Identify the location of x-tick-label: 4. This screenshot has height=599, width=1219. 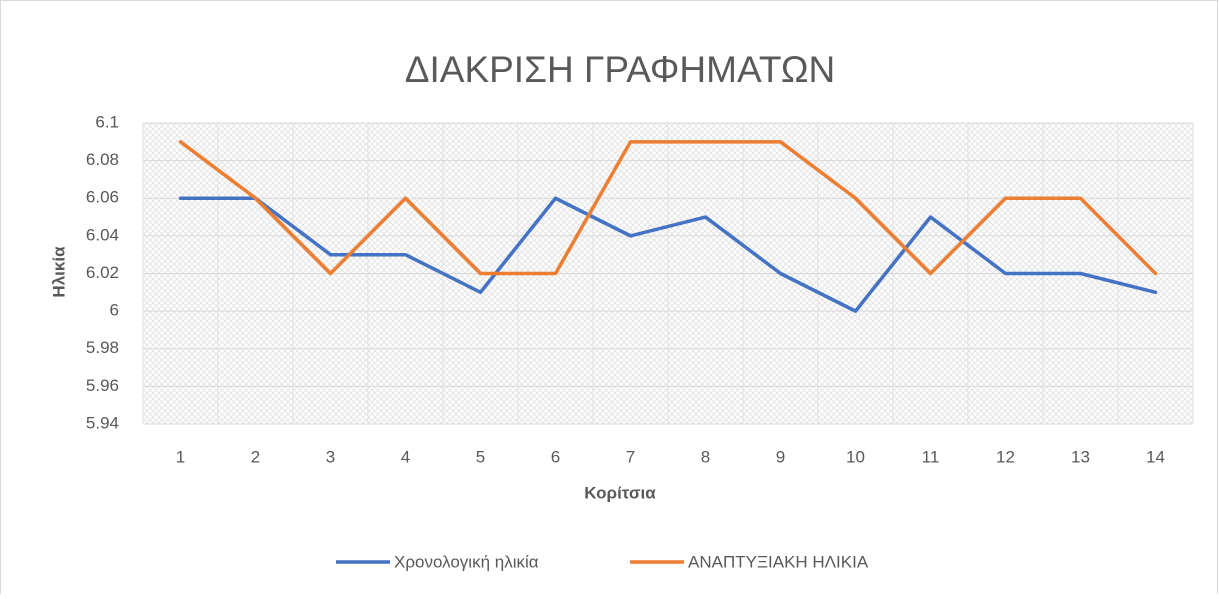
(405, 456).